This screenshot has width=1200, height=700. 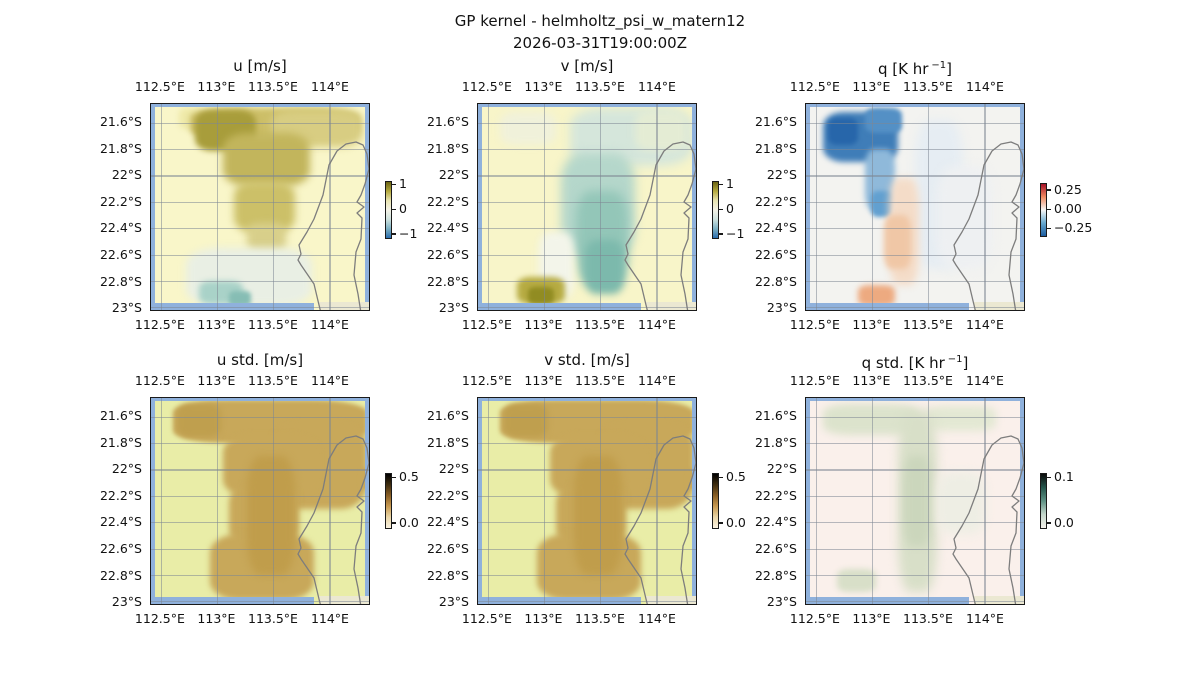 I want to click on subplot-title-u_std: u std. [m/s], so click(x=260, y=360).